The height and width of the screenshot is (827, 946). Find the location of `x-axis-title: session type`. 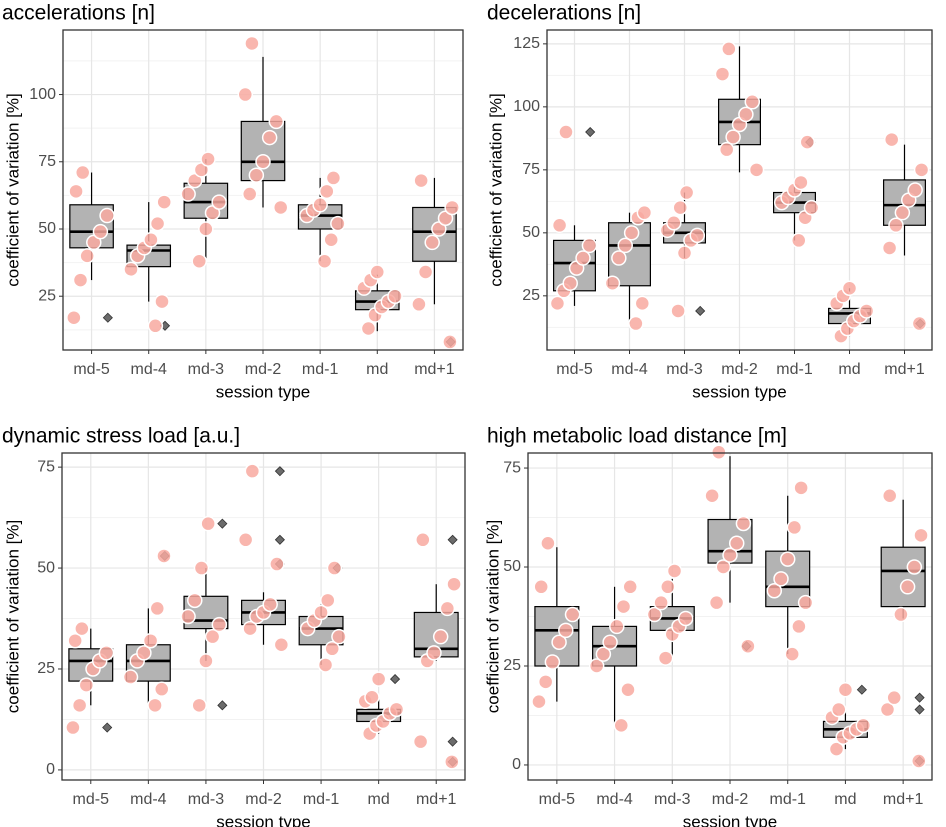

x-axis-title: session type is located at coordinates (730, 819).